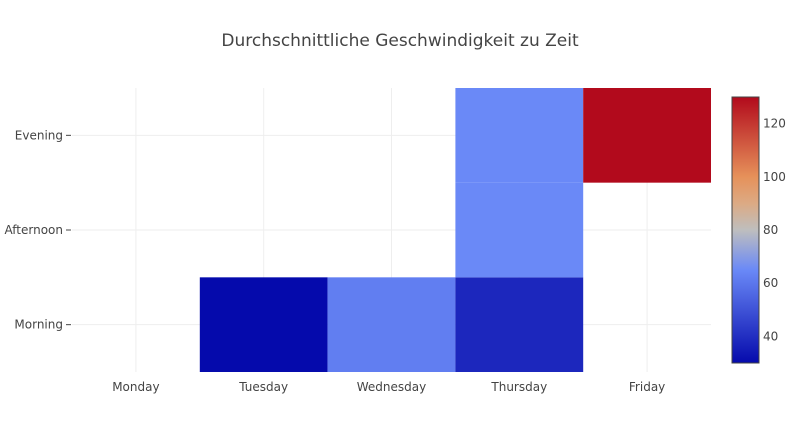  What do you see at coordinates (34, 230) in the screenshot?
I see `y-tick-label-afternoon: Afternoon` at bounding box center [34, 230].